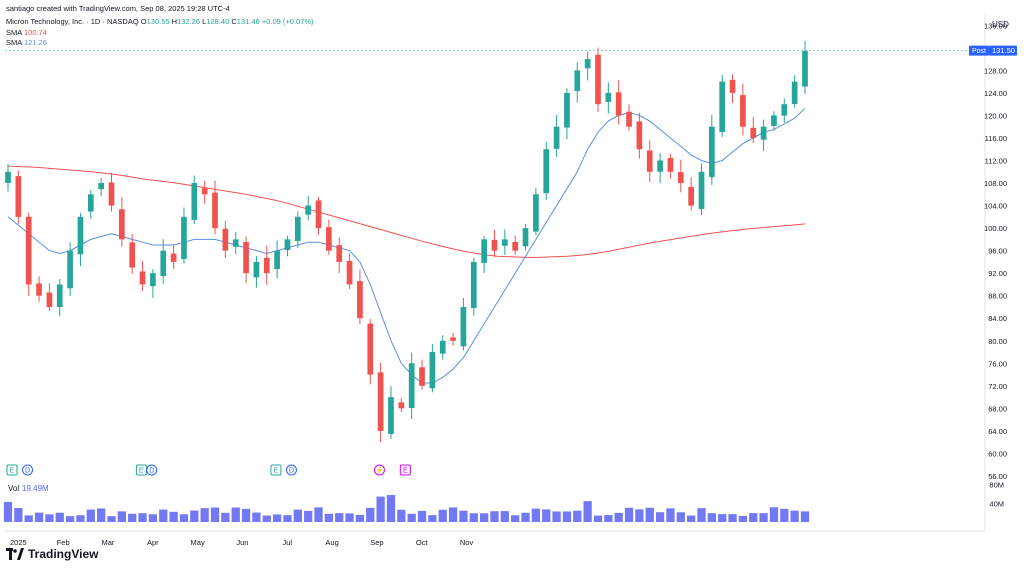 This screenshot has width=1024, height=571. Describe the element at coordinates (406, 211) in the screenshot. I see `sma-long-line` at that location.